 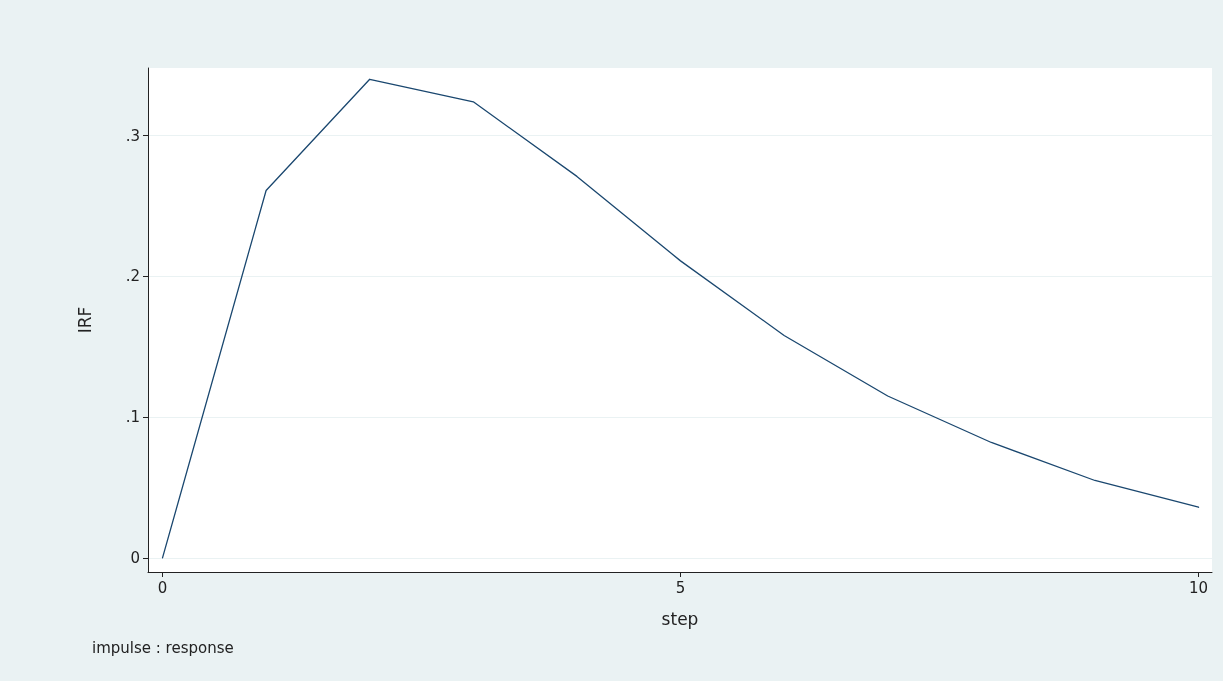 What do you see at coordinates (84, 320) in the screenshot?
I see `y-axis-title: IRF` at bounding box center [84, 320].